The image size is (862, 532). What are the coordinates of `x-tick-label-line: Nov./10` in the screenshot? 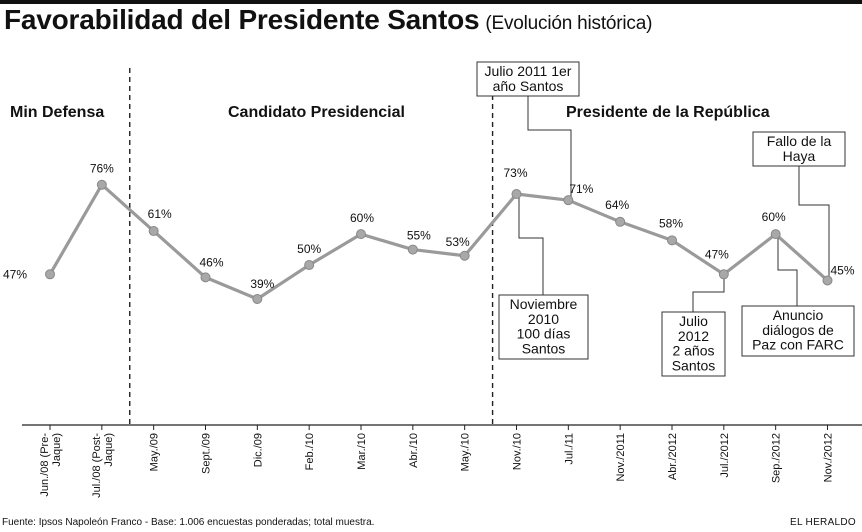 It's located at (517, 451).